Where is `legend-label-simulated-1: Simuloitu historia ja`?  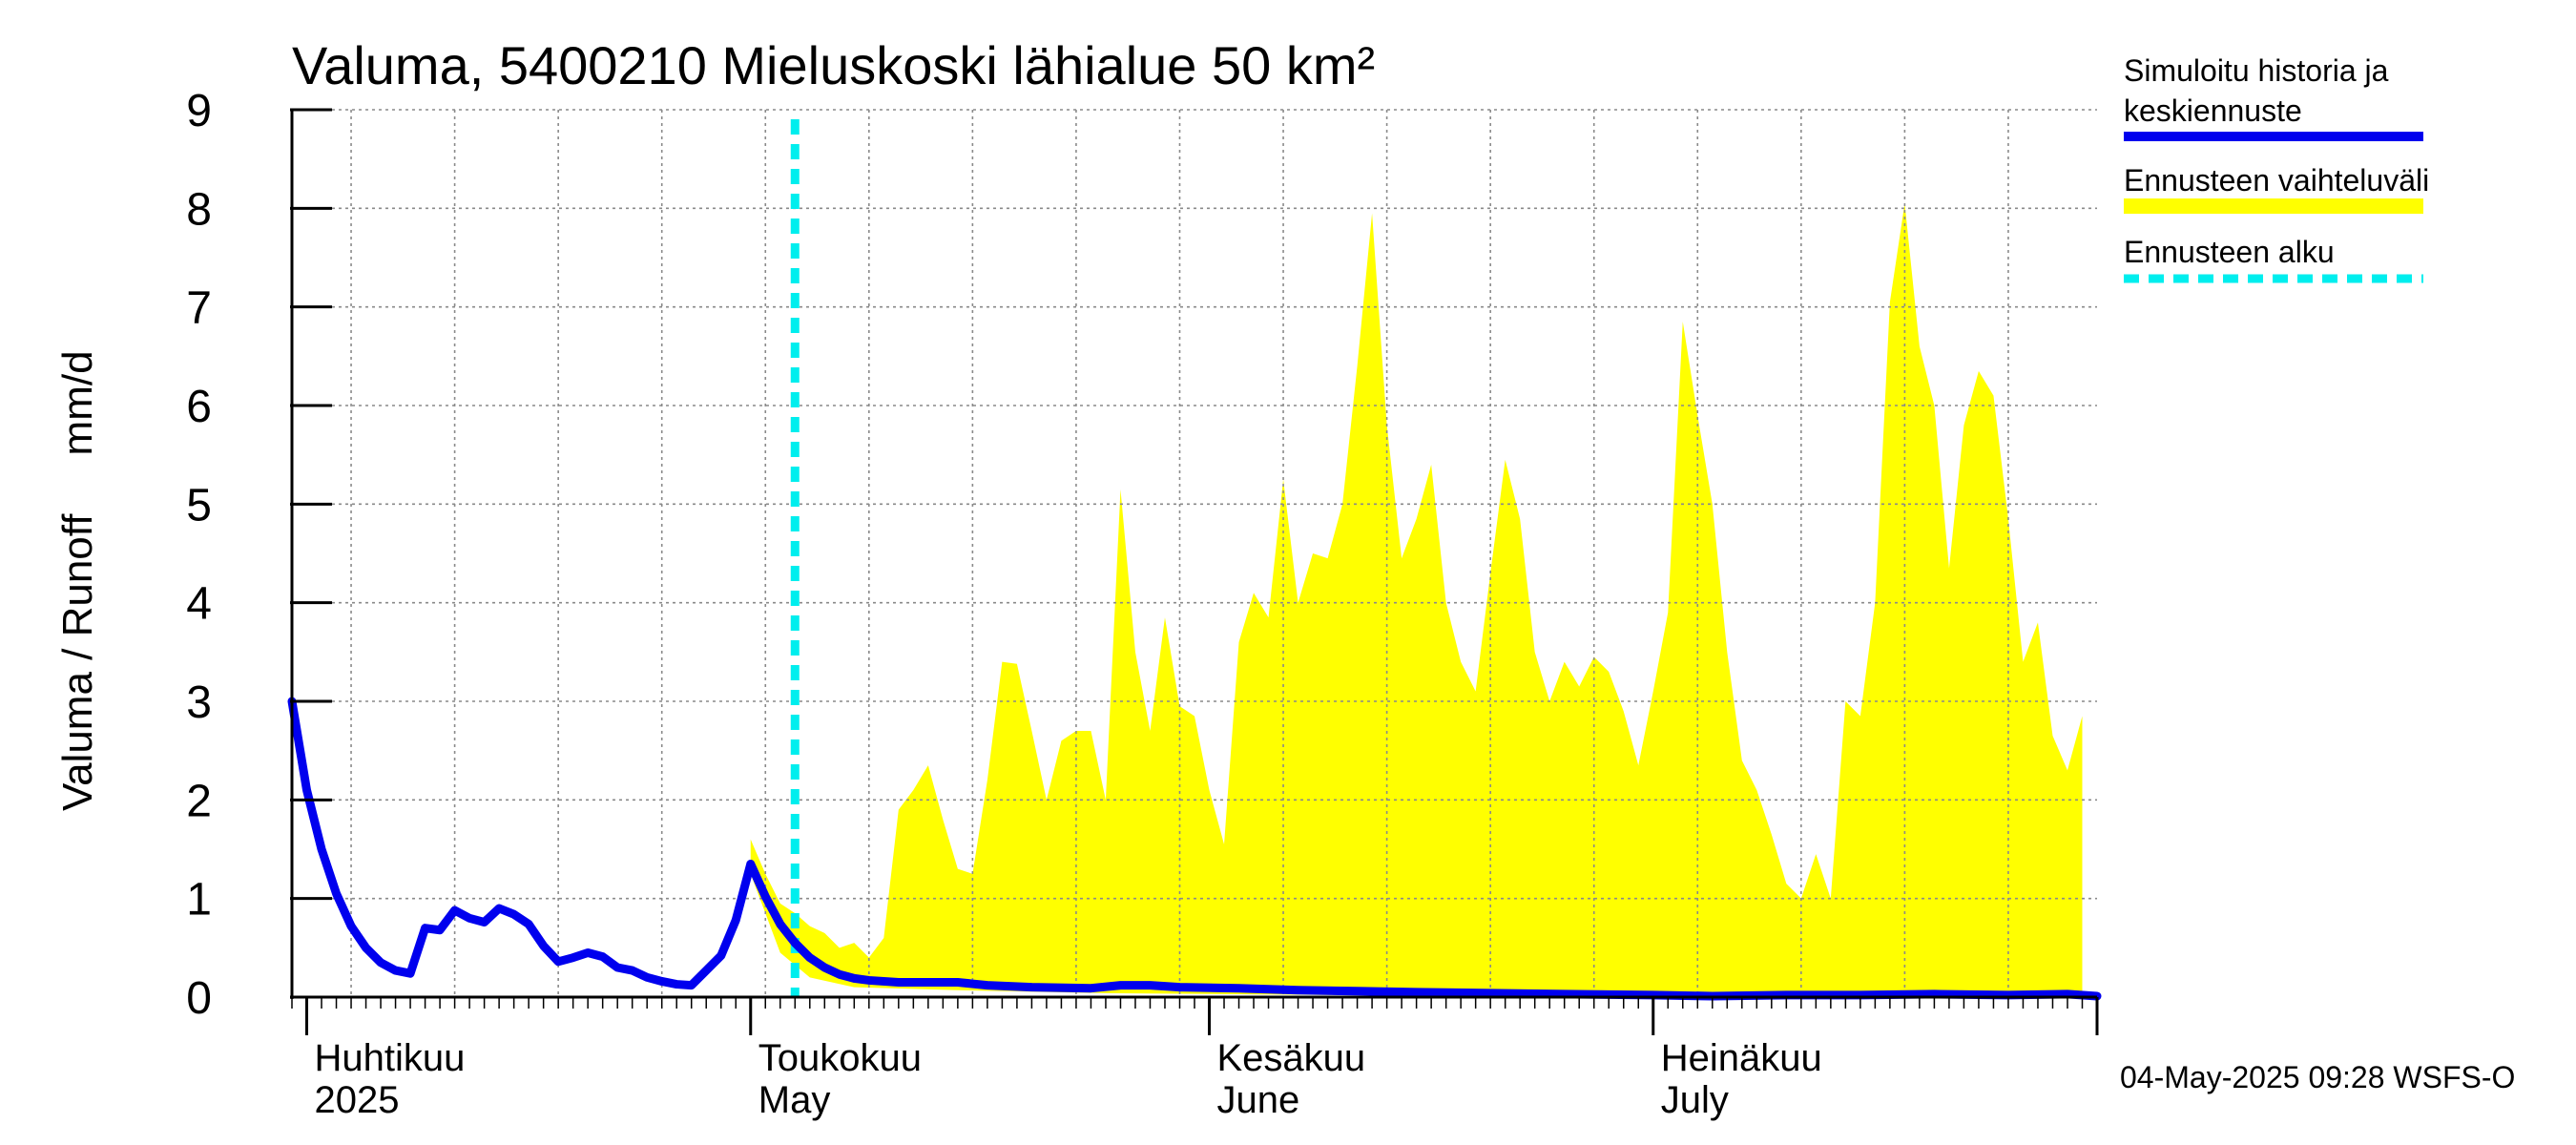
legend-label-simulated-1: Simuloitu historia ja is located at coordinates (2256, 70).